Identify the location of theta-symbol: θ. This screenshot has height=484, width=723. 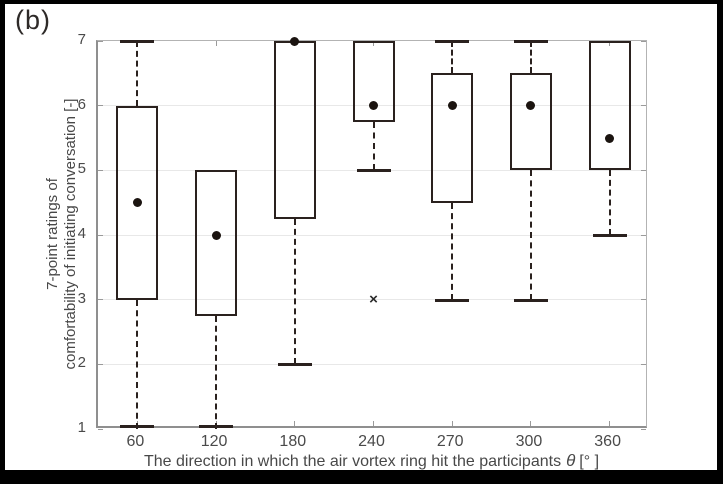
(571, 460).